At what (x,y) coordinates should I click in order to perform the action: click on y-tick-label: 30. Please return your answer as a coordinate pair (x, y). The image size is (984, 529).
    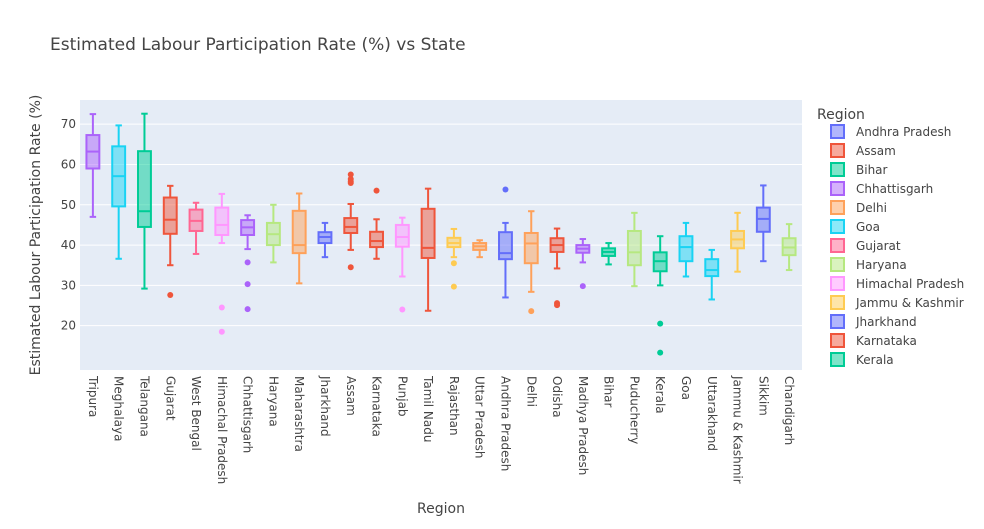
    Looking at the image, I should click on (68, 285).